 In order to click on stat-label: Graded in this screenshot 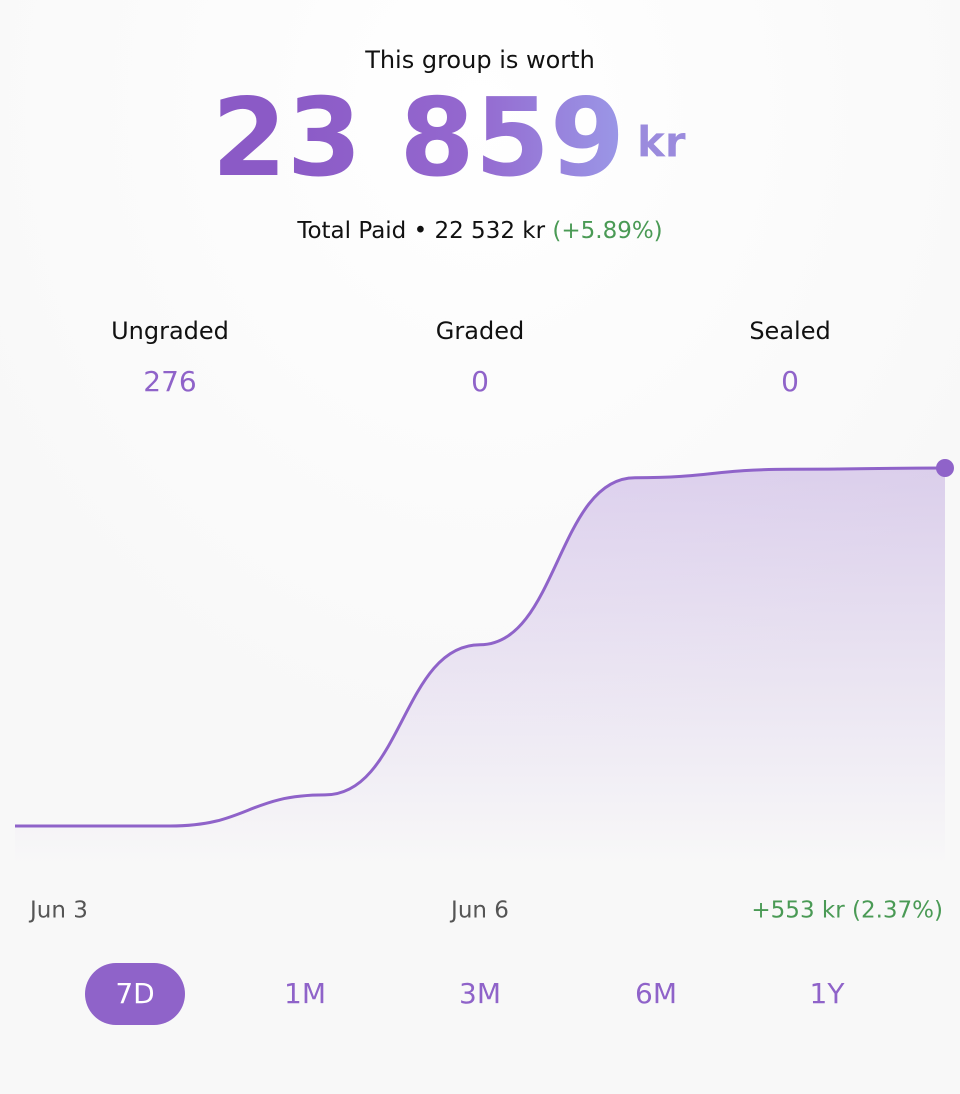, I will do `click(480, 331)`.